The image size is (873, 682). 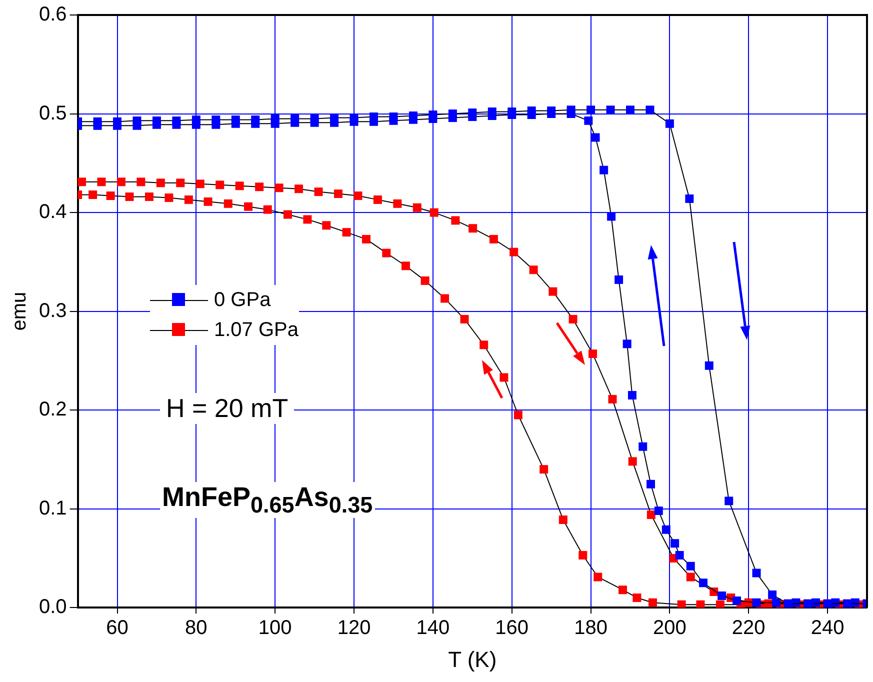 I want to click on x-tick-label: 100, so click(x=275, y=628).